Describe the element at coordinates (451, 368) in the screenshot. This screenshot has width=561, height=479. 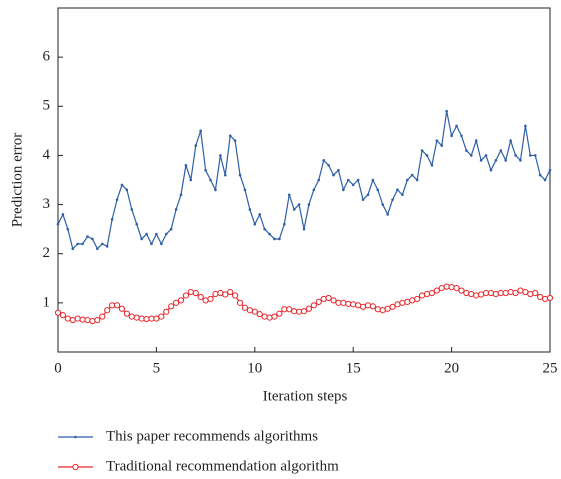
I see `x-tick-label: 20` at that location.